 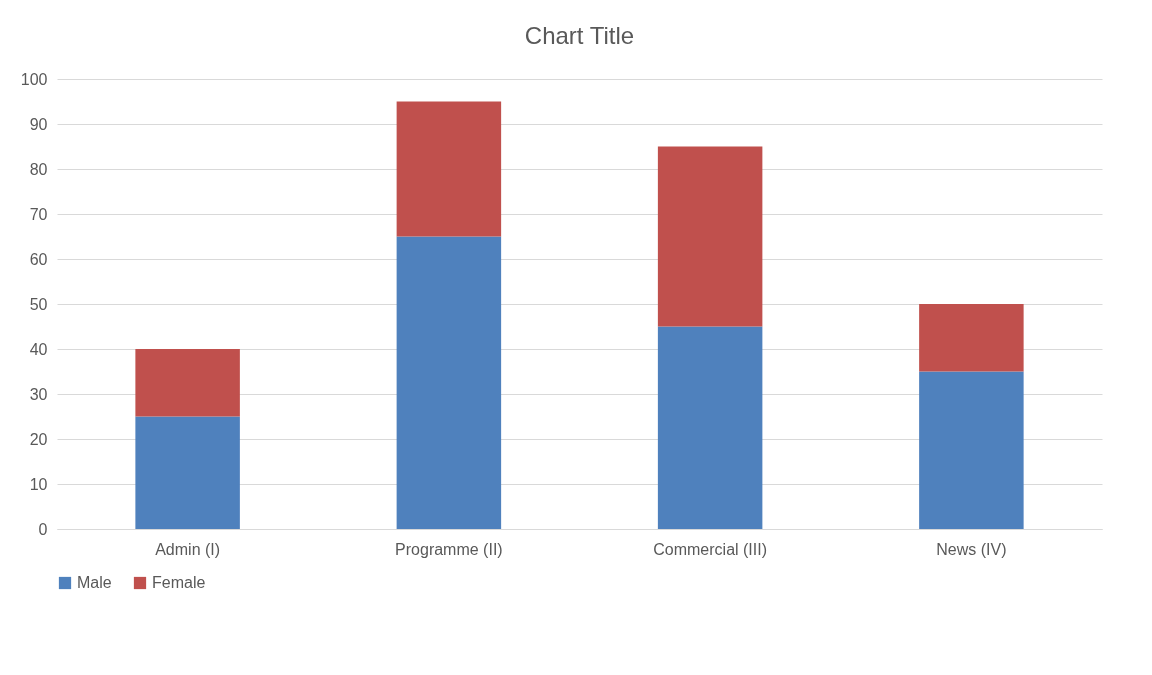 What do you see at coordinates (38, 349) in the screenshot?
I see `y-tick-label: 40` at bounding box center [38, 349].